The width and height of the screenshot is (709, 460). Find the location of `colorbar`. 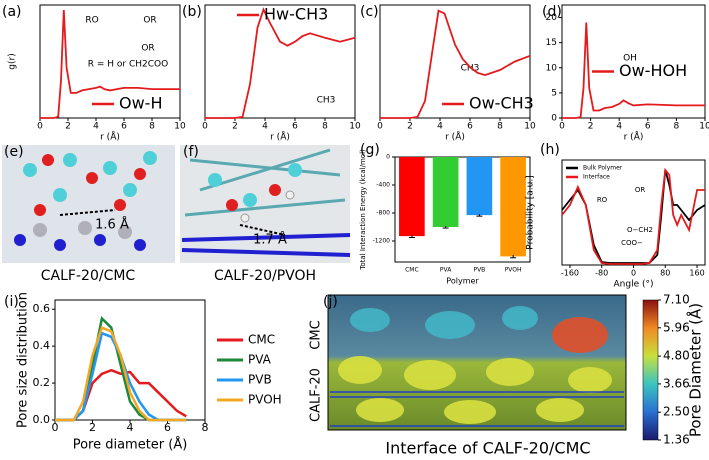

colorbar is located at coordinates (650, 370).